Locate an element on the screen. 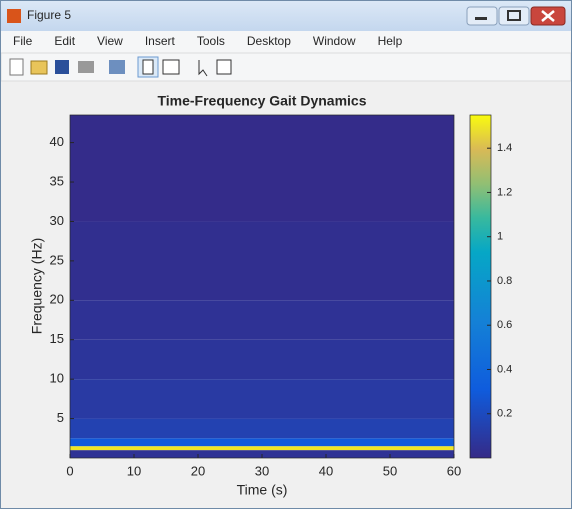 The image size is (572, 509). toolbar-icons is located at coordinates (120, 67).